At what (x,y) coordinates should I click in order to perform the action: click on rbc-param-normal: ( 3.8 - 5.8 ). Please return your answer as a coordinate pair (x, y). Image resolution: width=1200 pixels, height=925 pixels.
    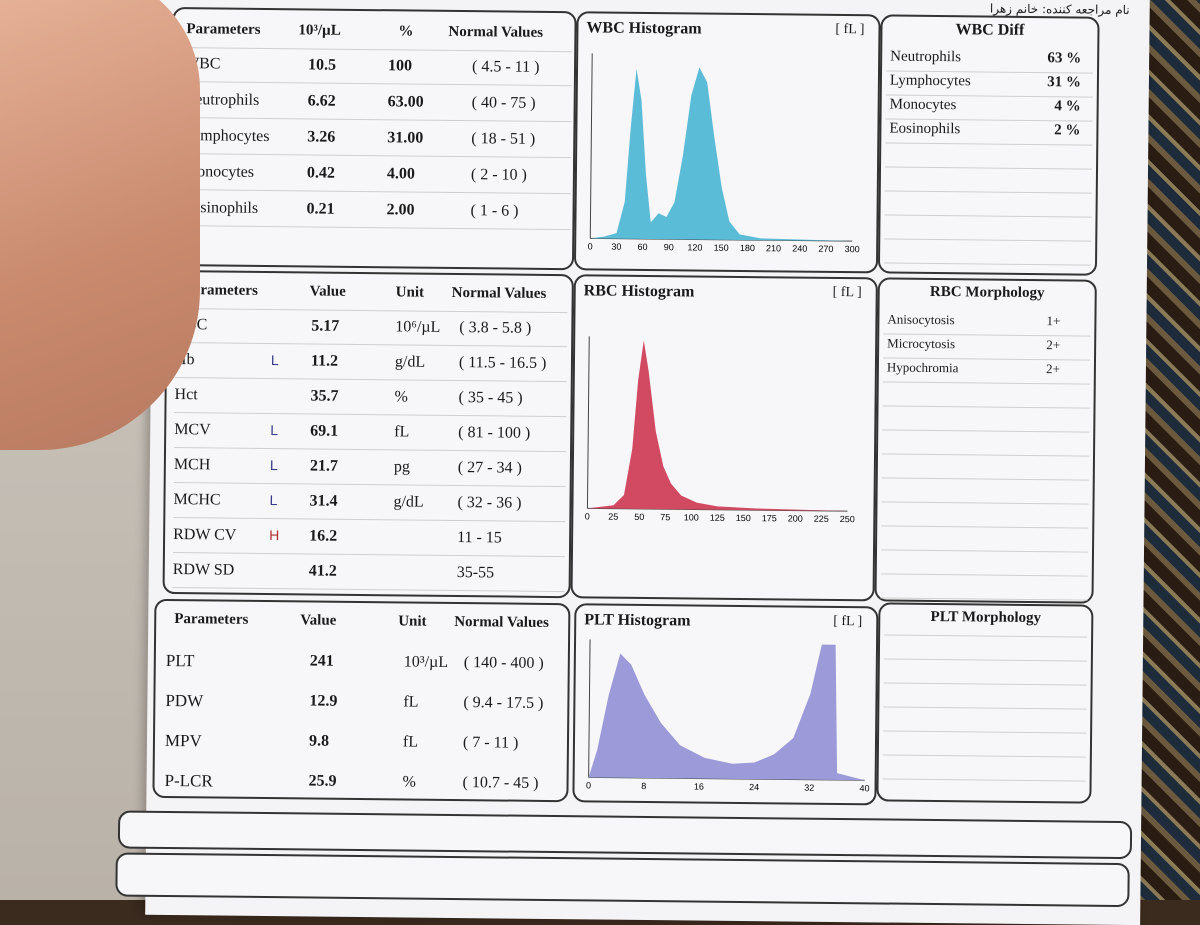
    Looking at the image, I should click on (495, 328).